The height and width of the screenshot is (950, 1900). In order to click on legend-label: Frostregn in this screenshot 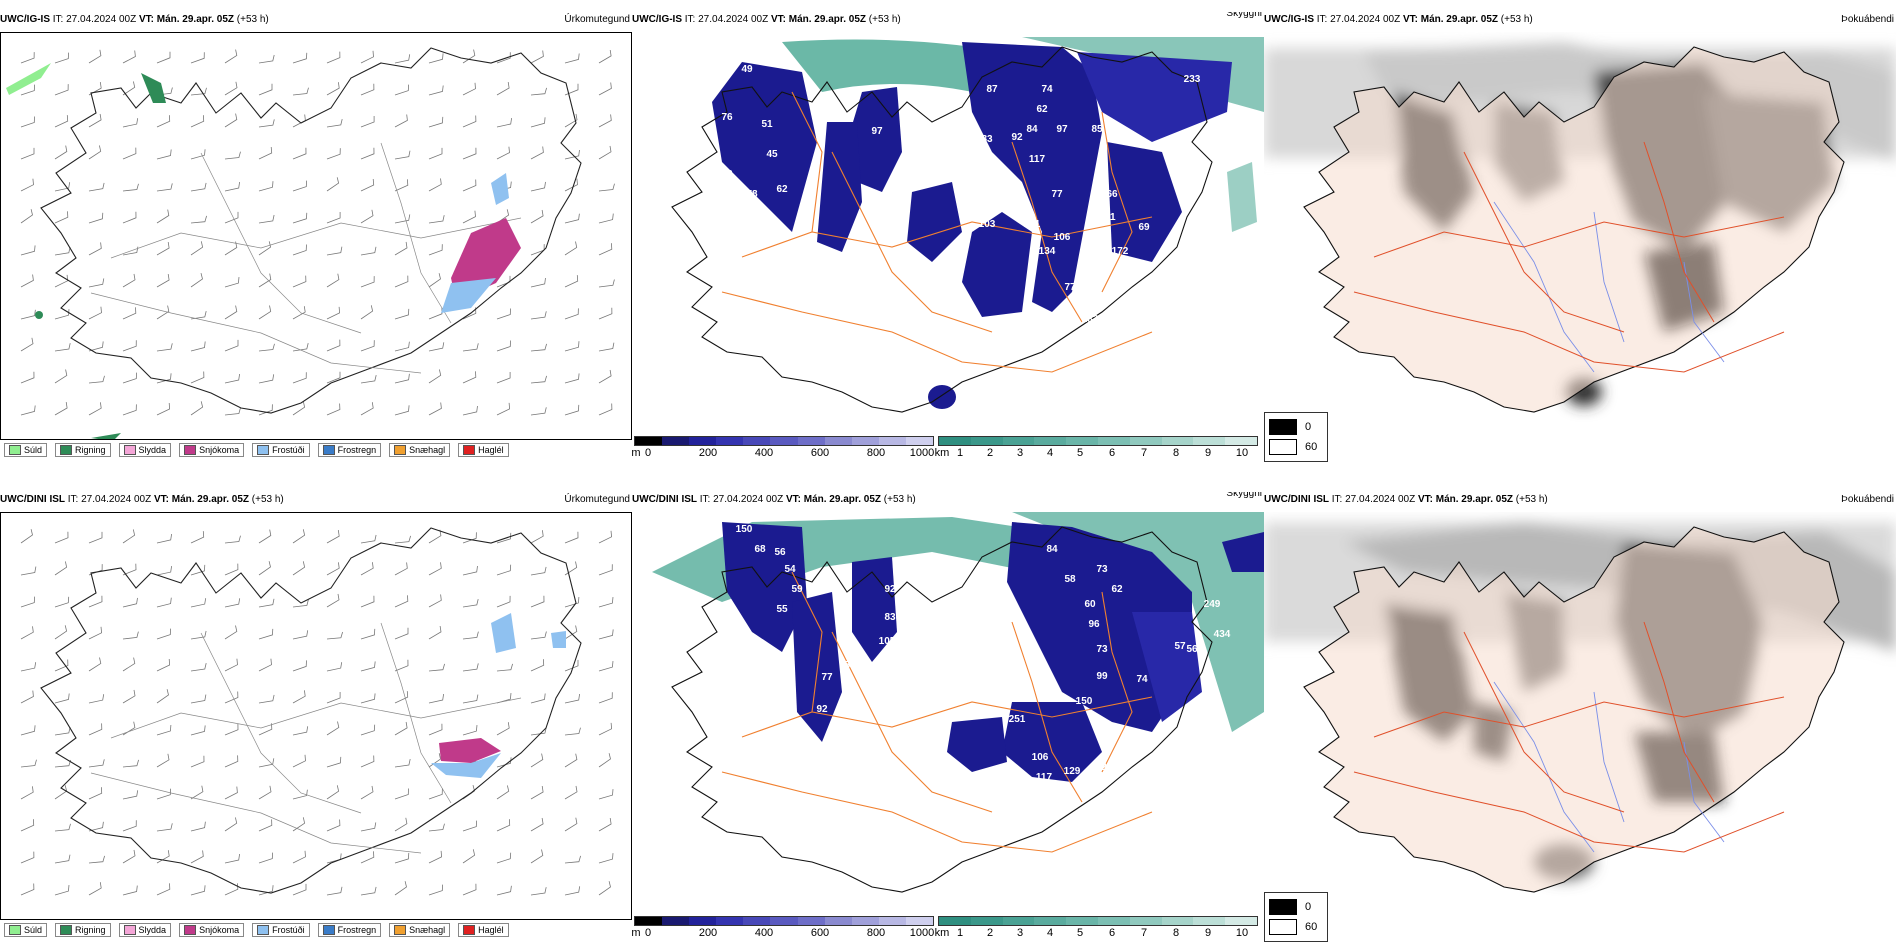, I will do `click(357, 450)`.